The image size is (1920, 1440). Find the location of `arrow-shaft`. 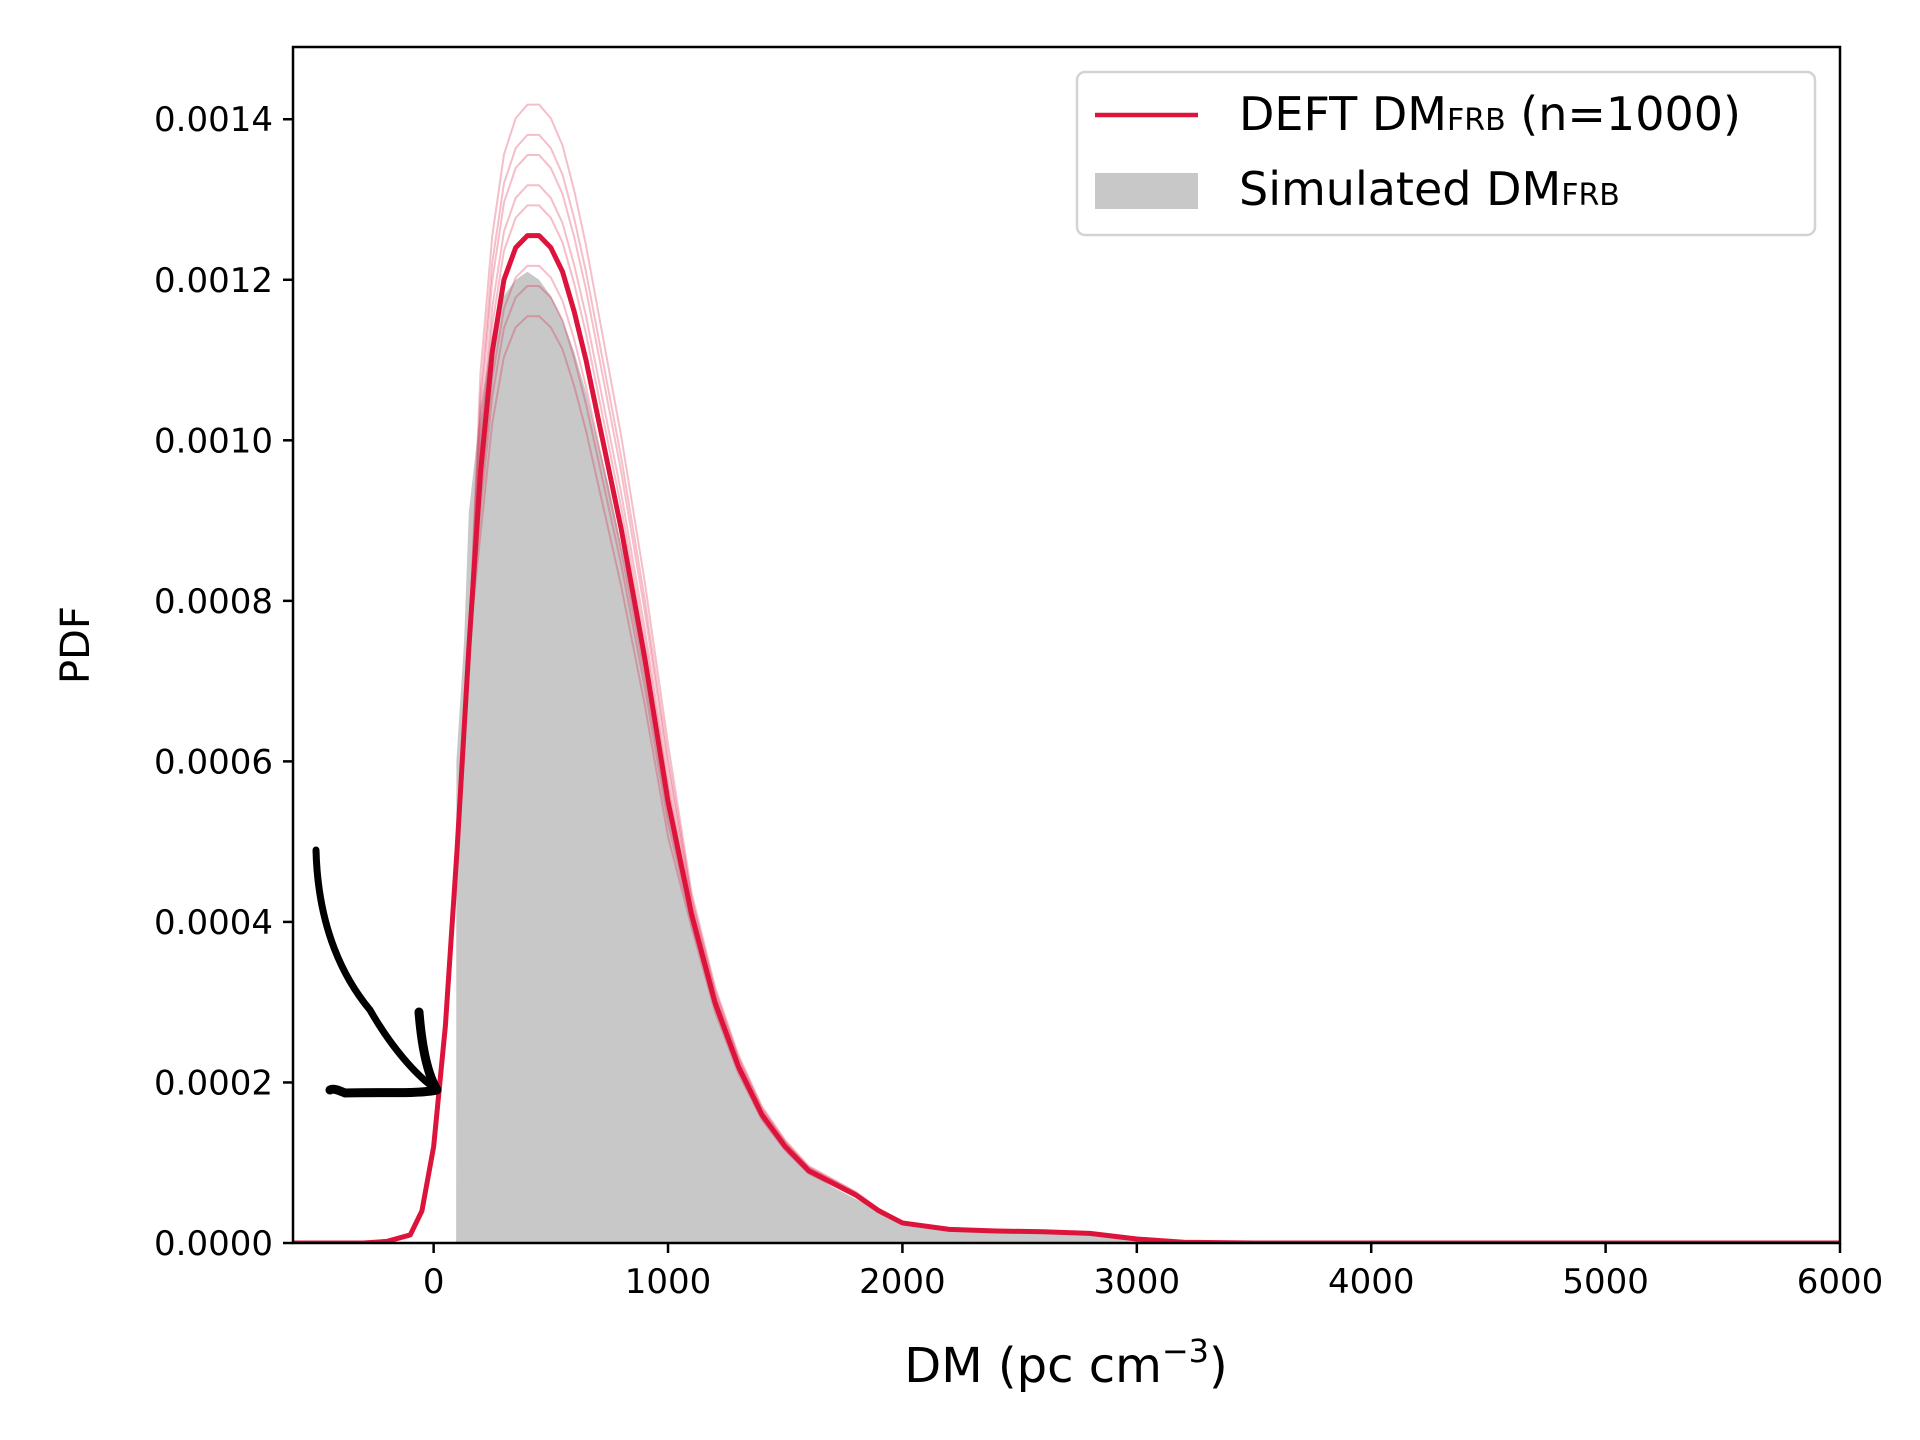

arrow-shaft is located at coordinates (376, 970).